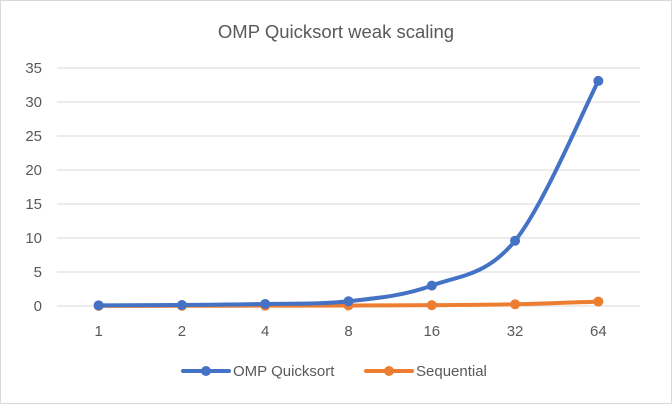 This screenshot has width=672, height=404. Describe the element at coordinates (38, 306) in the screenshot. I see `y-tick-label: 0` at that location.